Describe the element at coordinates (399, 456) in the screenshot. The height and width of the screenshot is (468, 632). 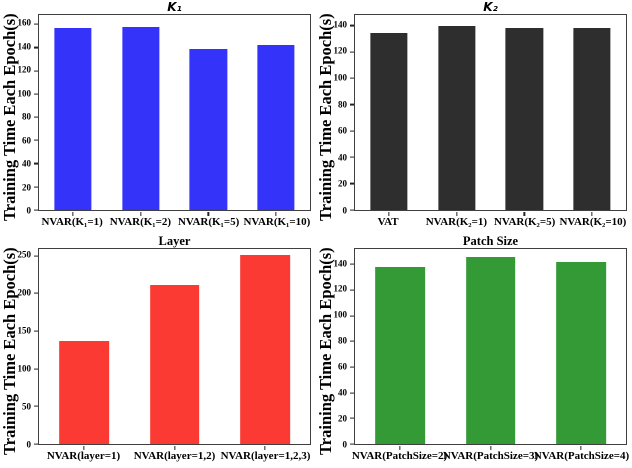
I see `x-tick-label: NVAR(PatchSize=2)` at that location.